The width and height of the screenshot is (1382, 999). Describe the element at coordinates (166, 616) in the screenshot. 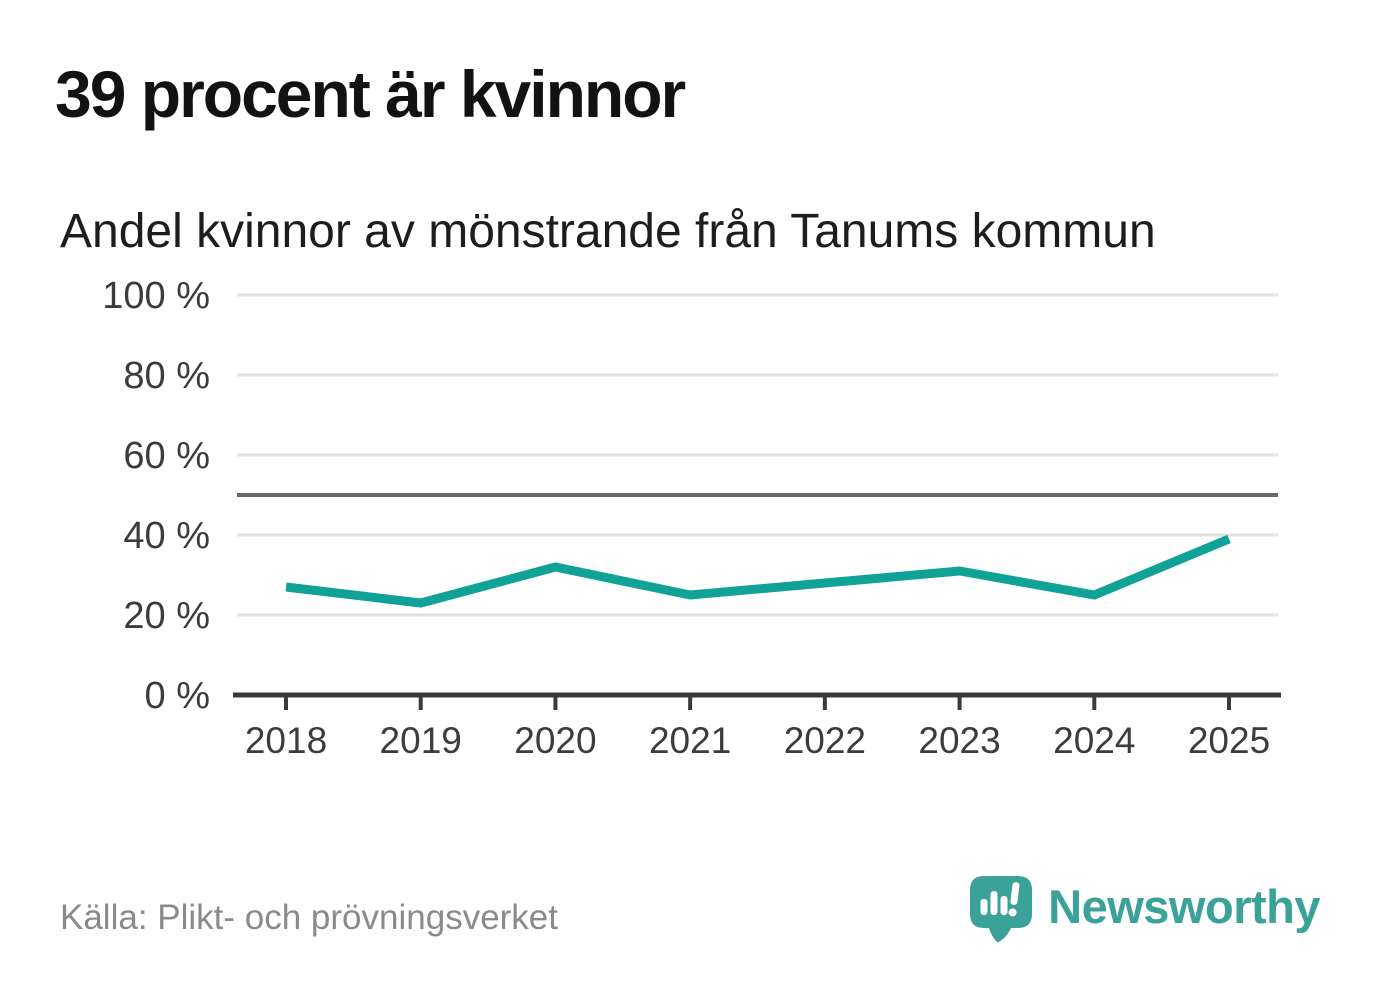

I see `y-tick-label: 20 %` at that location.